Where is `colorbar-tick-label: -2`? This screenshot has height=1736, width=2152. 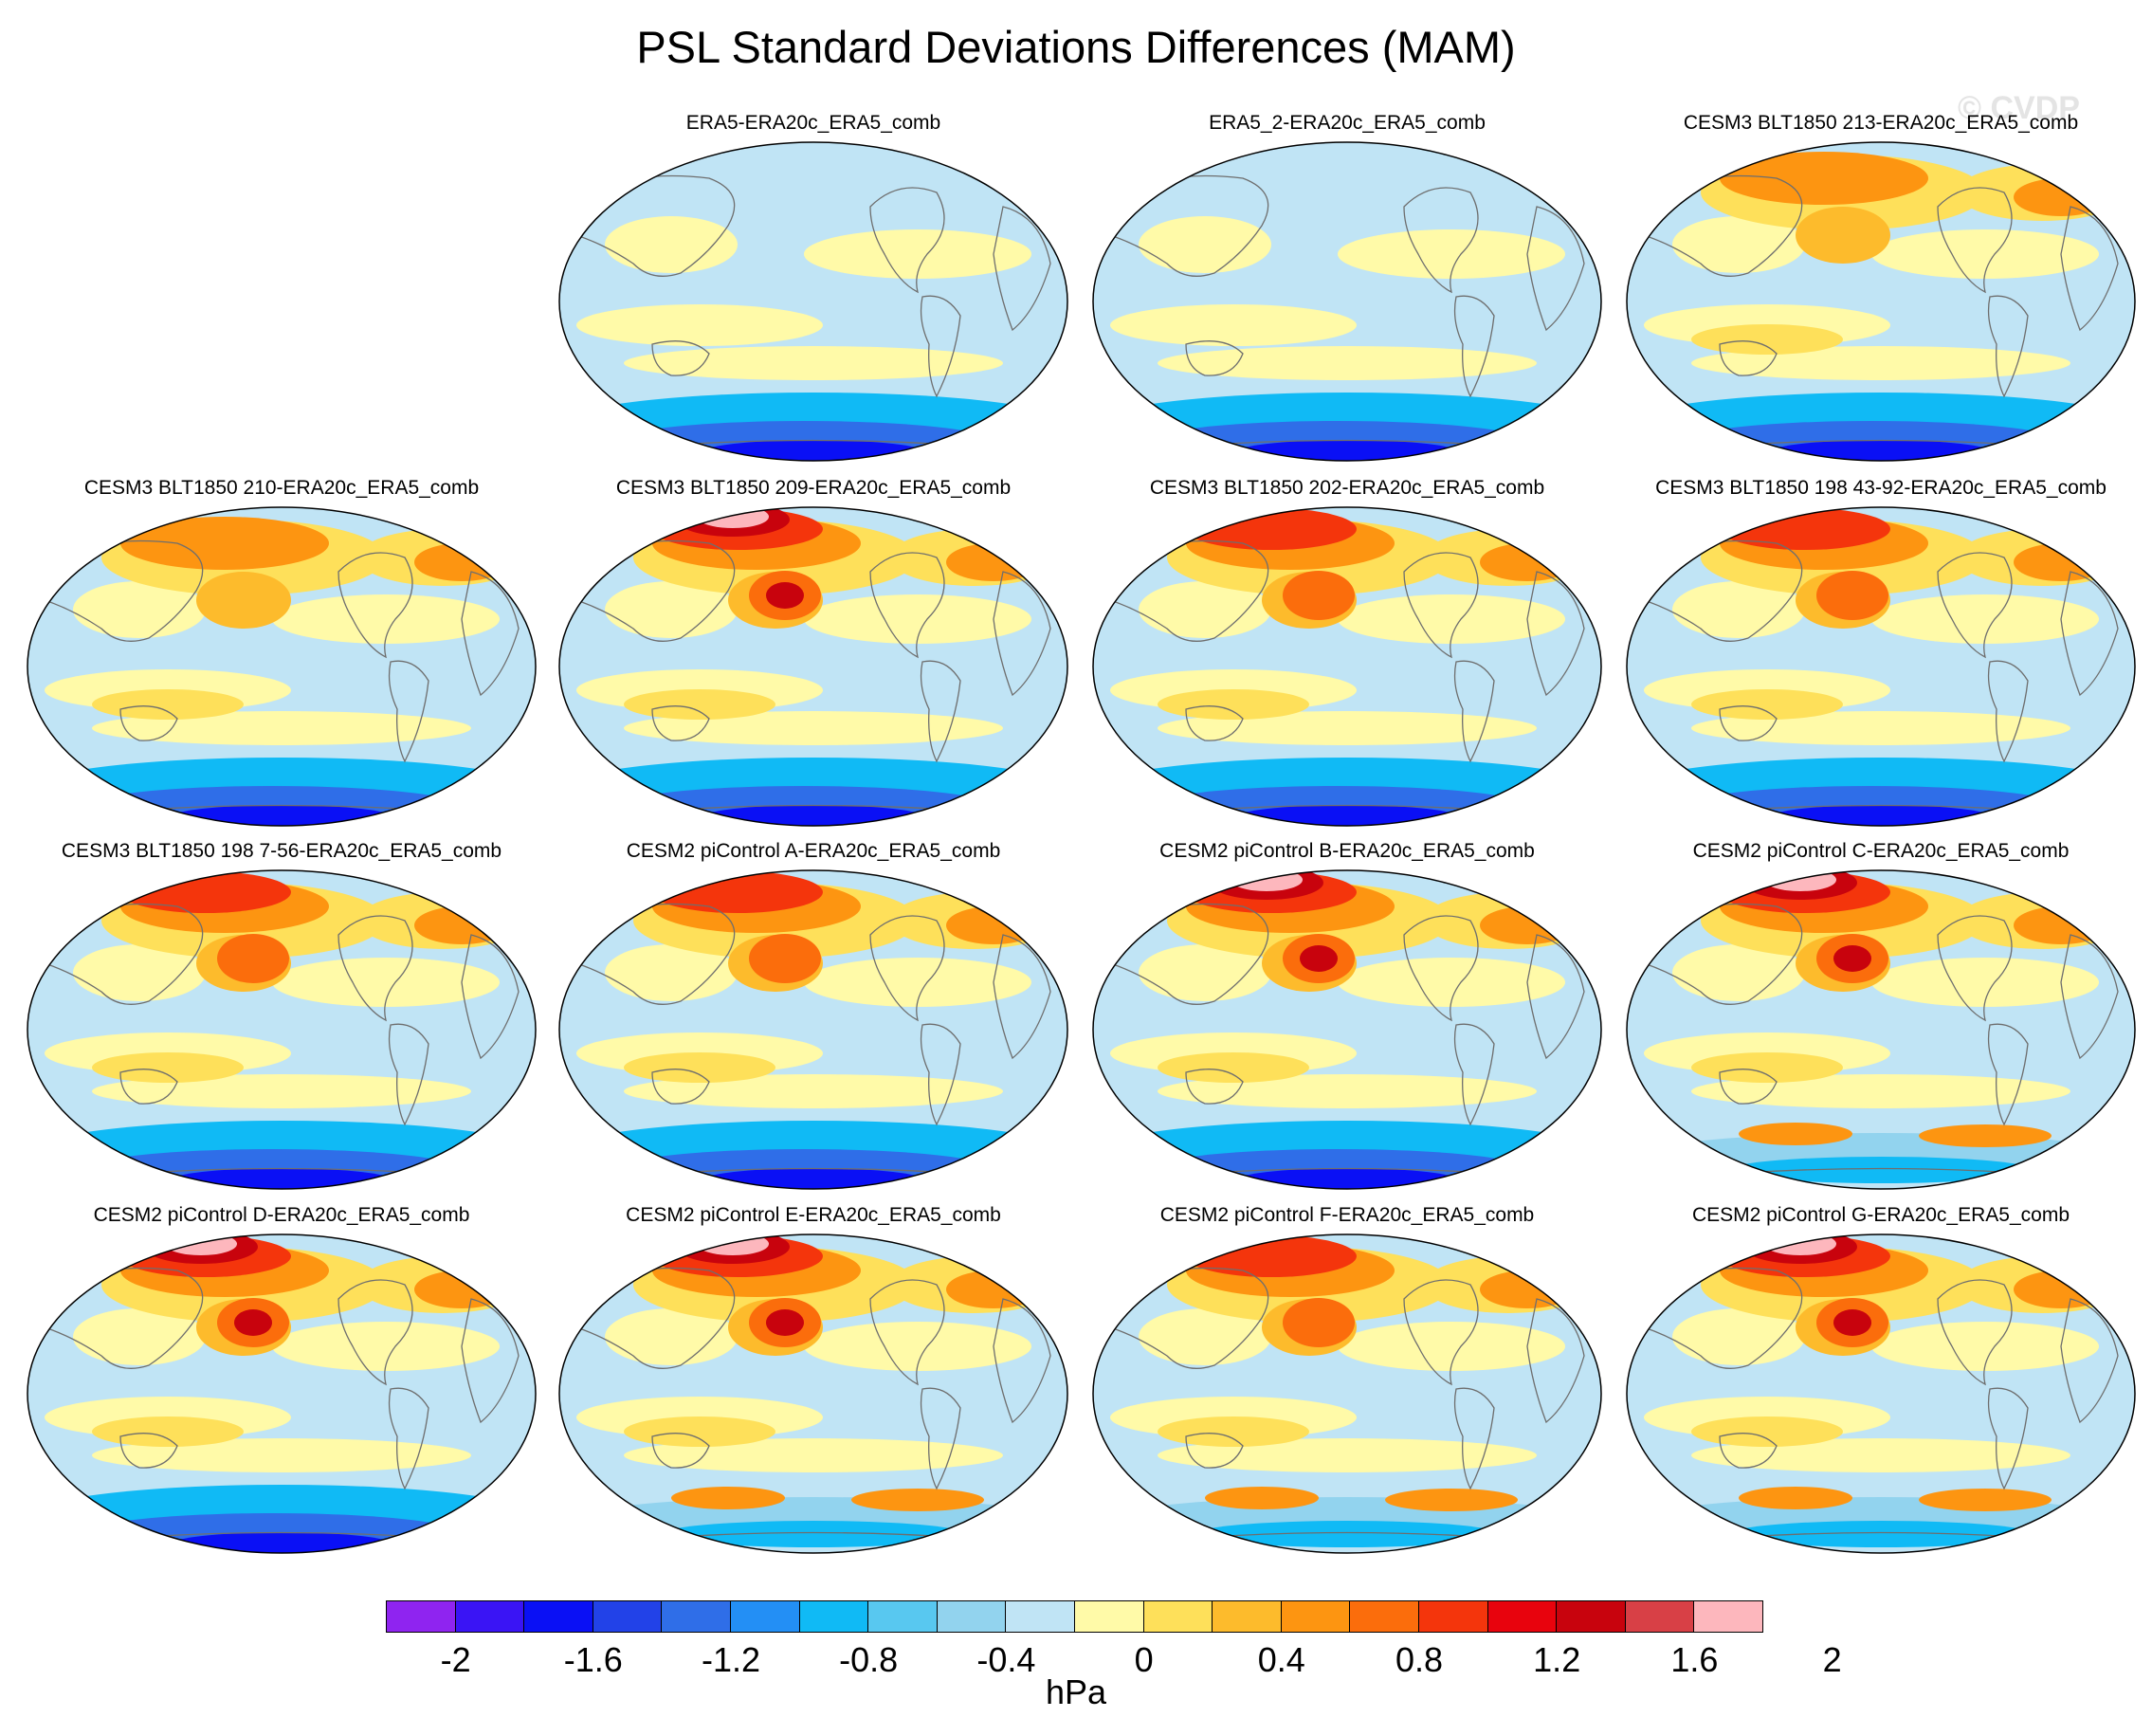
colorbar-tick-label: -2 is located at coordinates (455, 1659).